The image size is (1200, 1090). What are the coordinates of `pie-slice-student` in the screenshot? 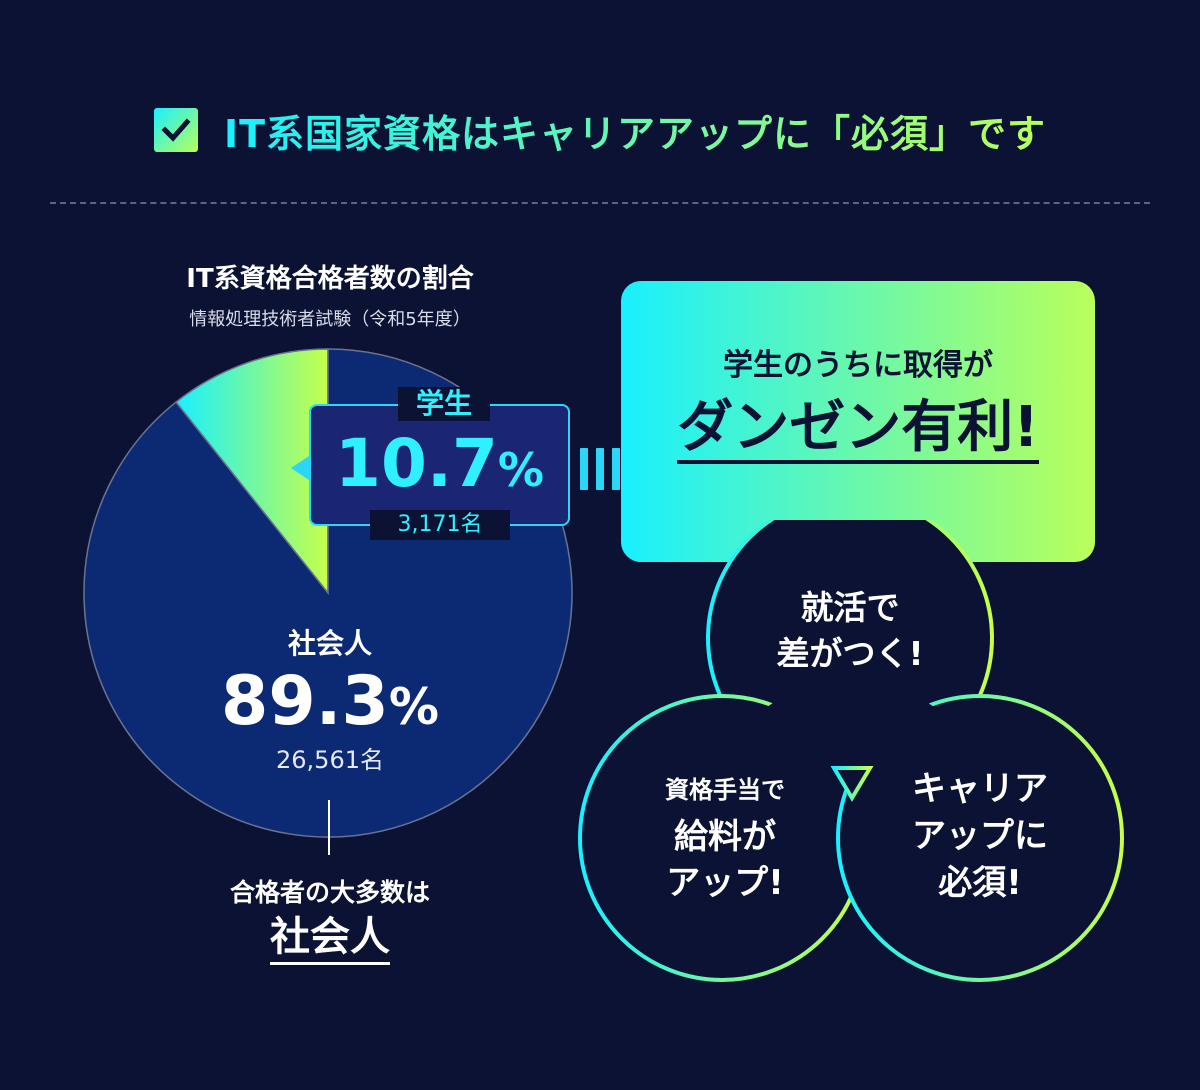 It's located at (251, 472).